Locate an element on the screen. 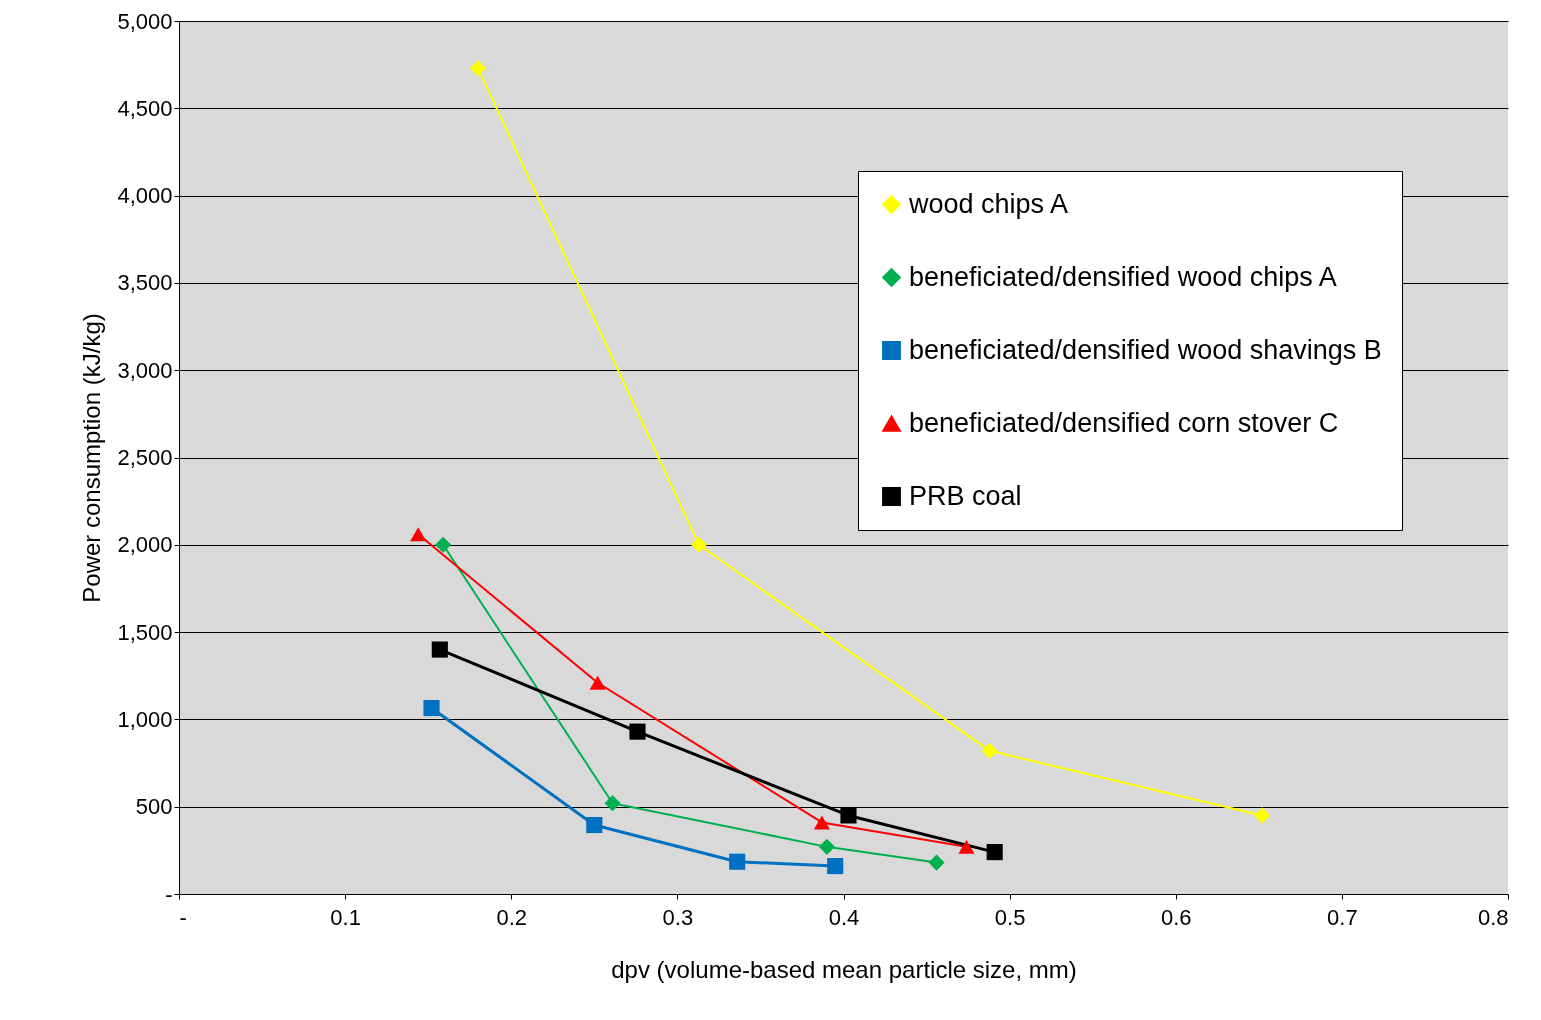 The image size is (1541, 1020). legend-label: beneficiated/densified corn stover C is located at coordinates (1124, 422).